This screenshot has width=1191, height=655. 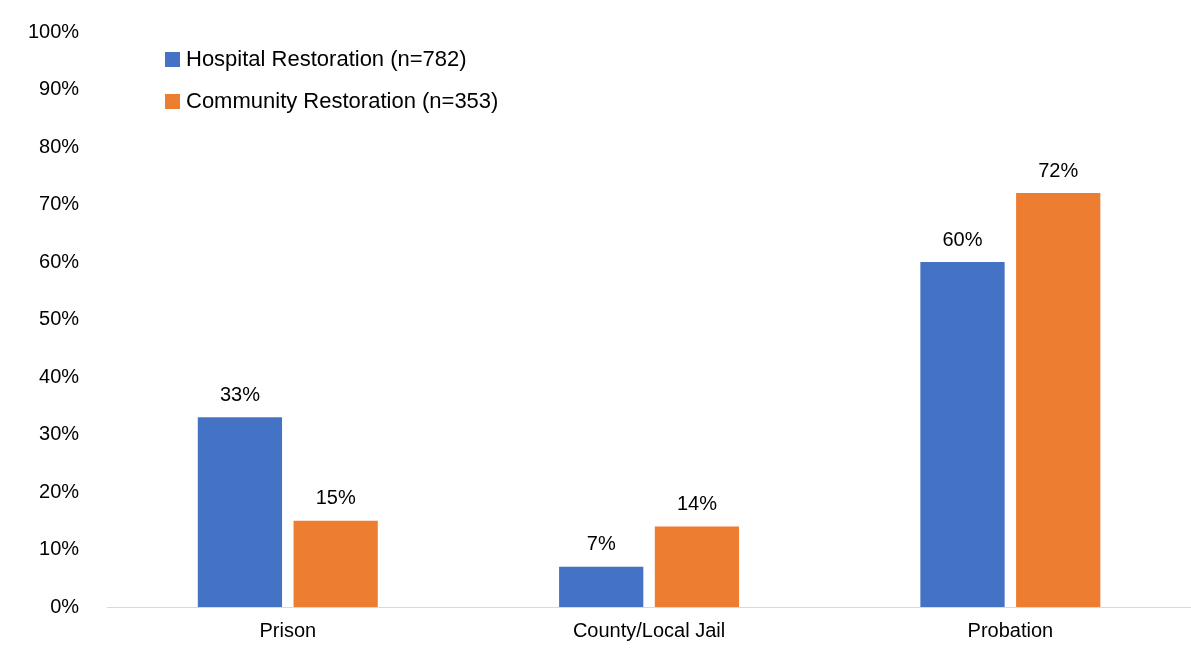 I want to click on x-tick-label: County/Local Jail, so click(x=649, y=629).